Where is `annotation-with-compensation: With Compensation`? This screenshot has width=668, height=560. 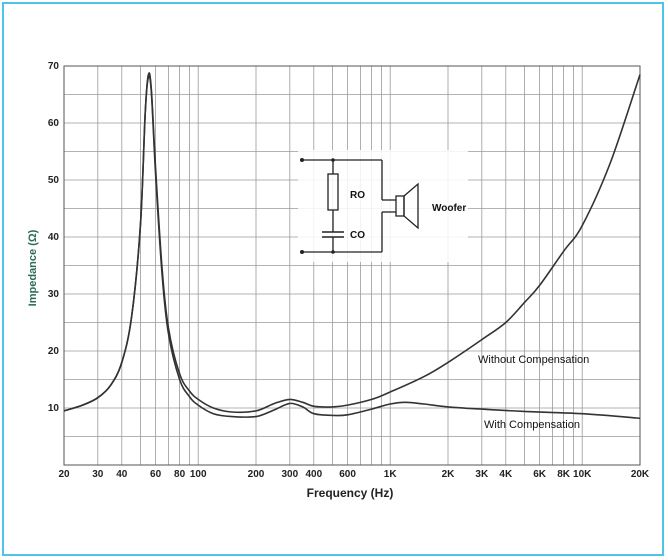 annotation-with-compensation: With Compensation is located at coordinates (532, 425).